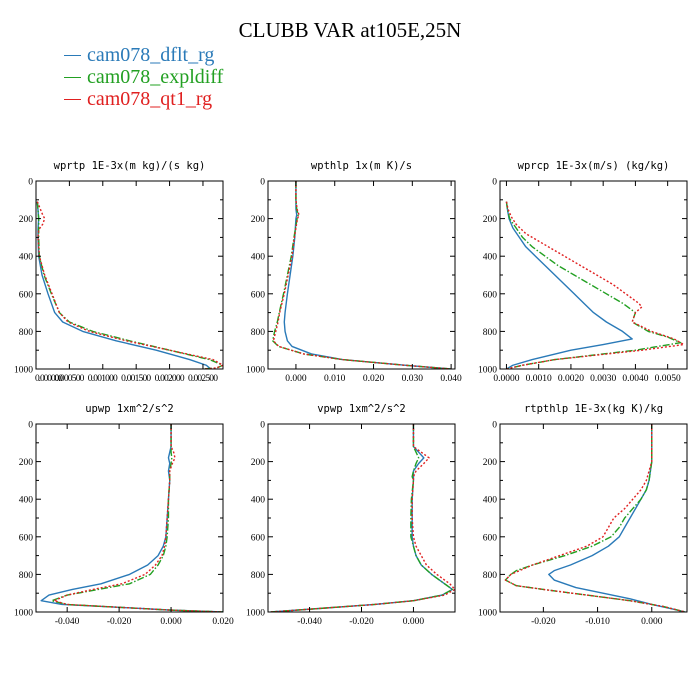 Image resolution: width=700 pixels, height=700 pixels. What do you see at coordinates (350, 30) in the screenshot?
I see `figure-title: CLUBB VAR at105E,25N` at bounding box center [350, 30].